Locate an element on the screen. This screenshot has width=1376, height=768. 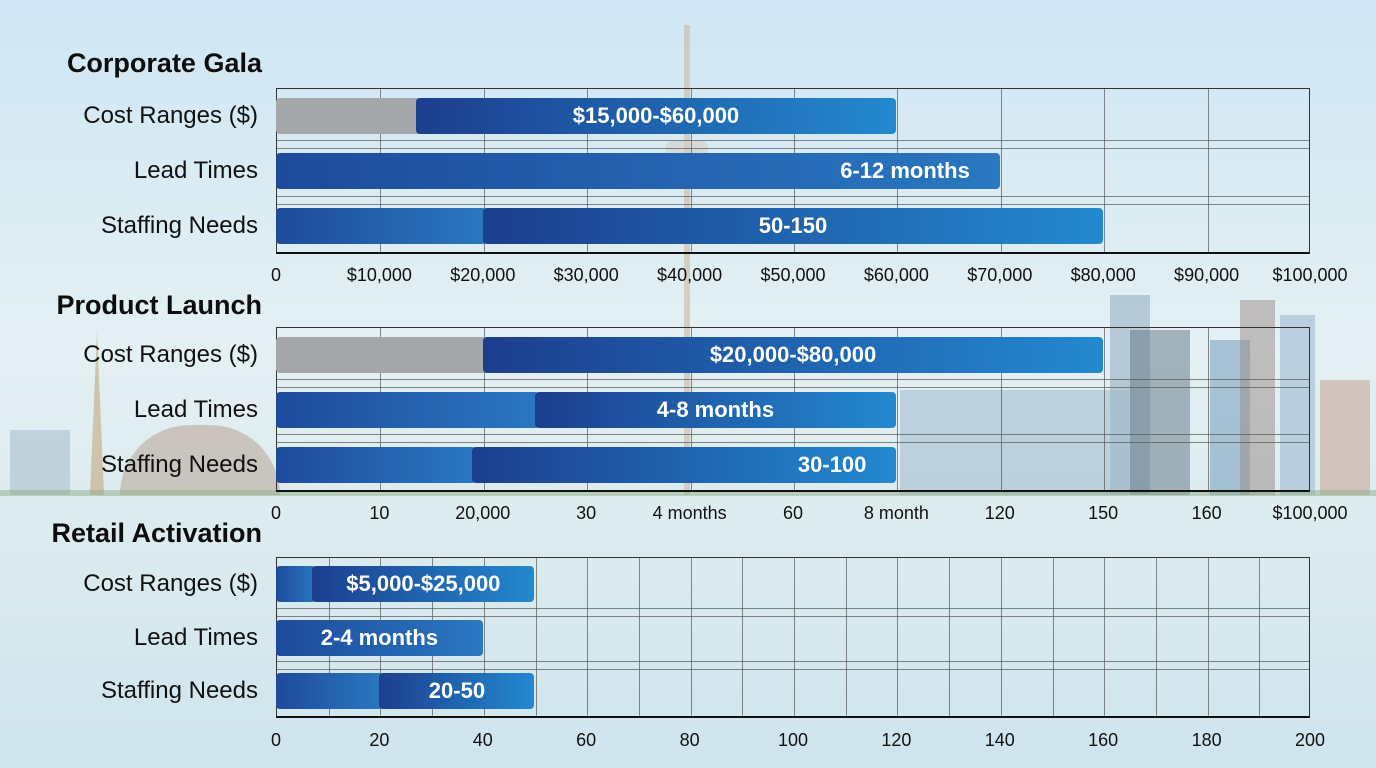
tick-label: $30,000 is located at coordinates (586, 275).